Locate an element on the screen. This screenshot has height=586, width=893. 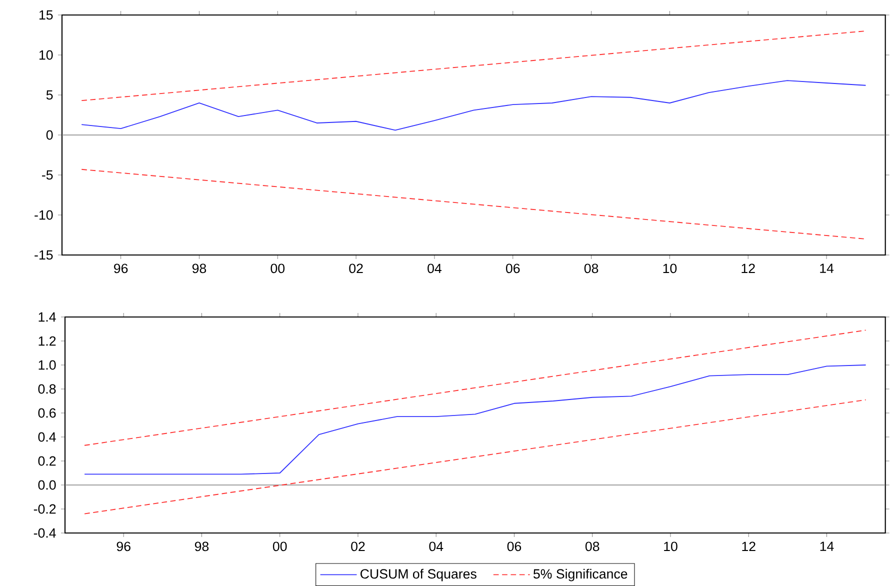
y-tick-label: 1.0 is located at coordinates (47, 365).